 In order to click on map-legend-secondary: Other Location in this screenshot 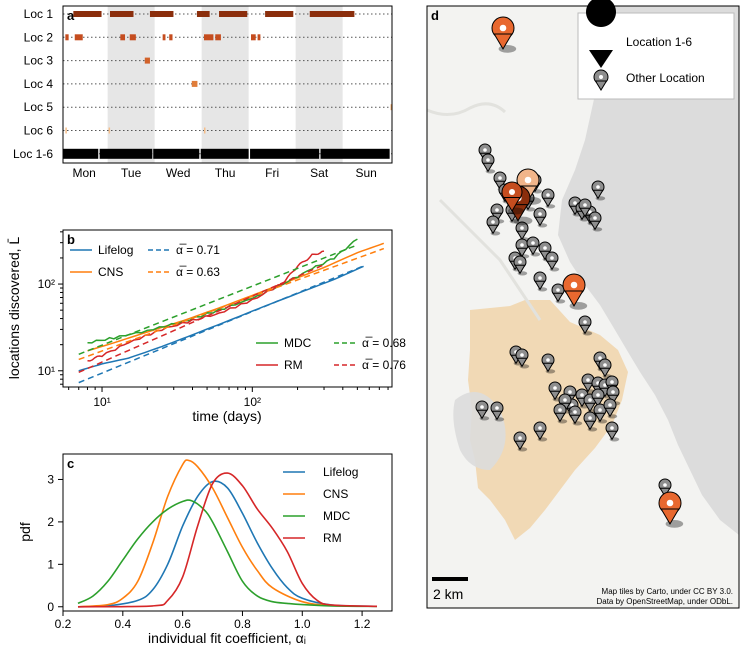, I will do `click(665, 78)`.